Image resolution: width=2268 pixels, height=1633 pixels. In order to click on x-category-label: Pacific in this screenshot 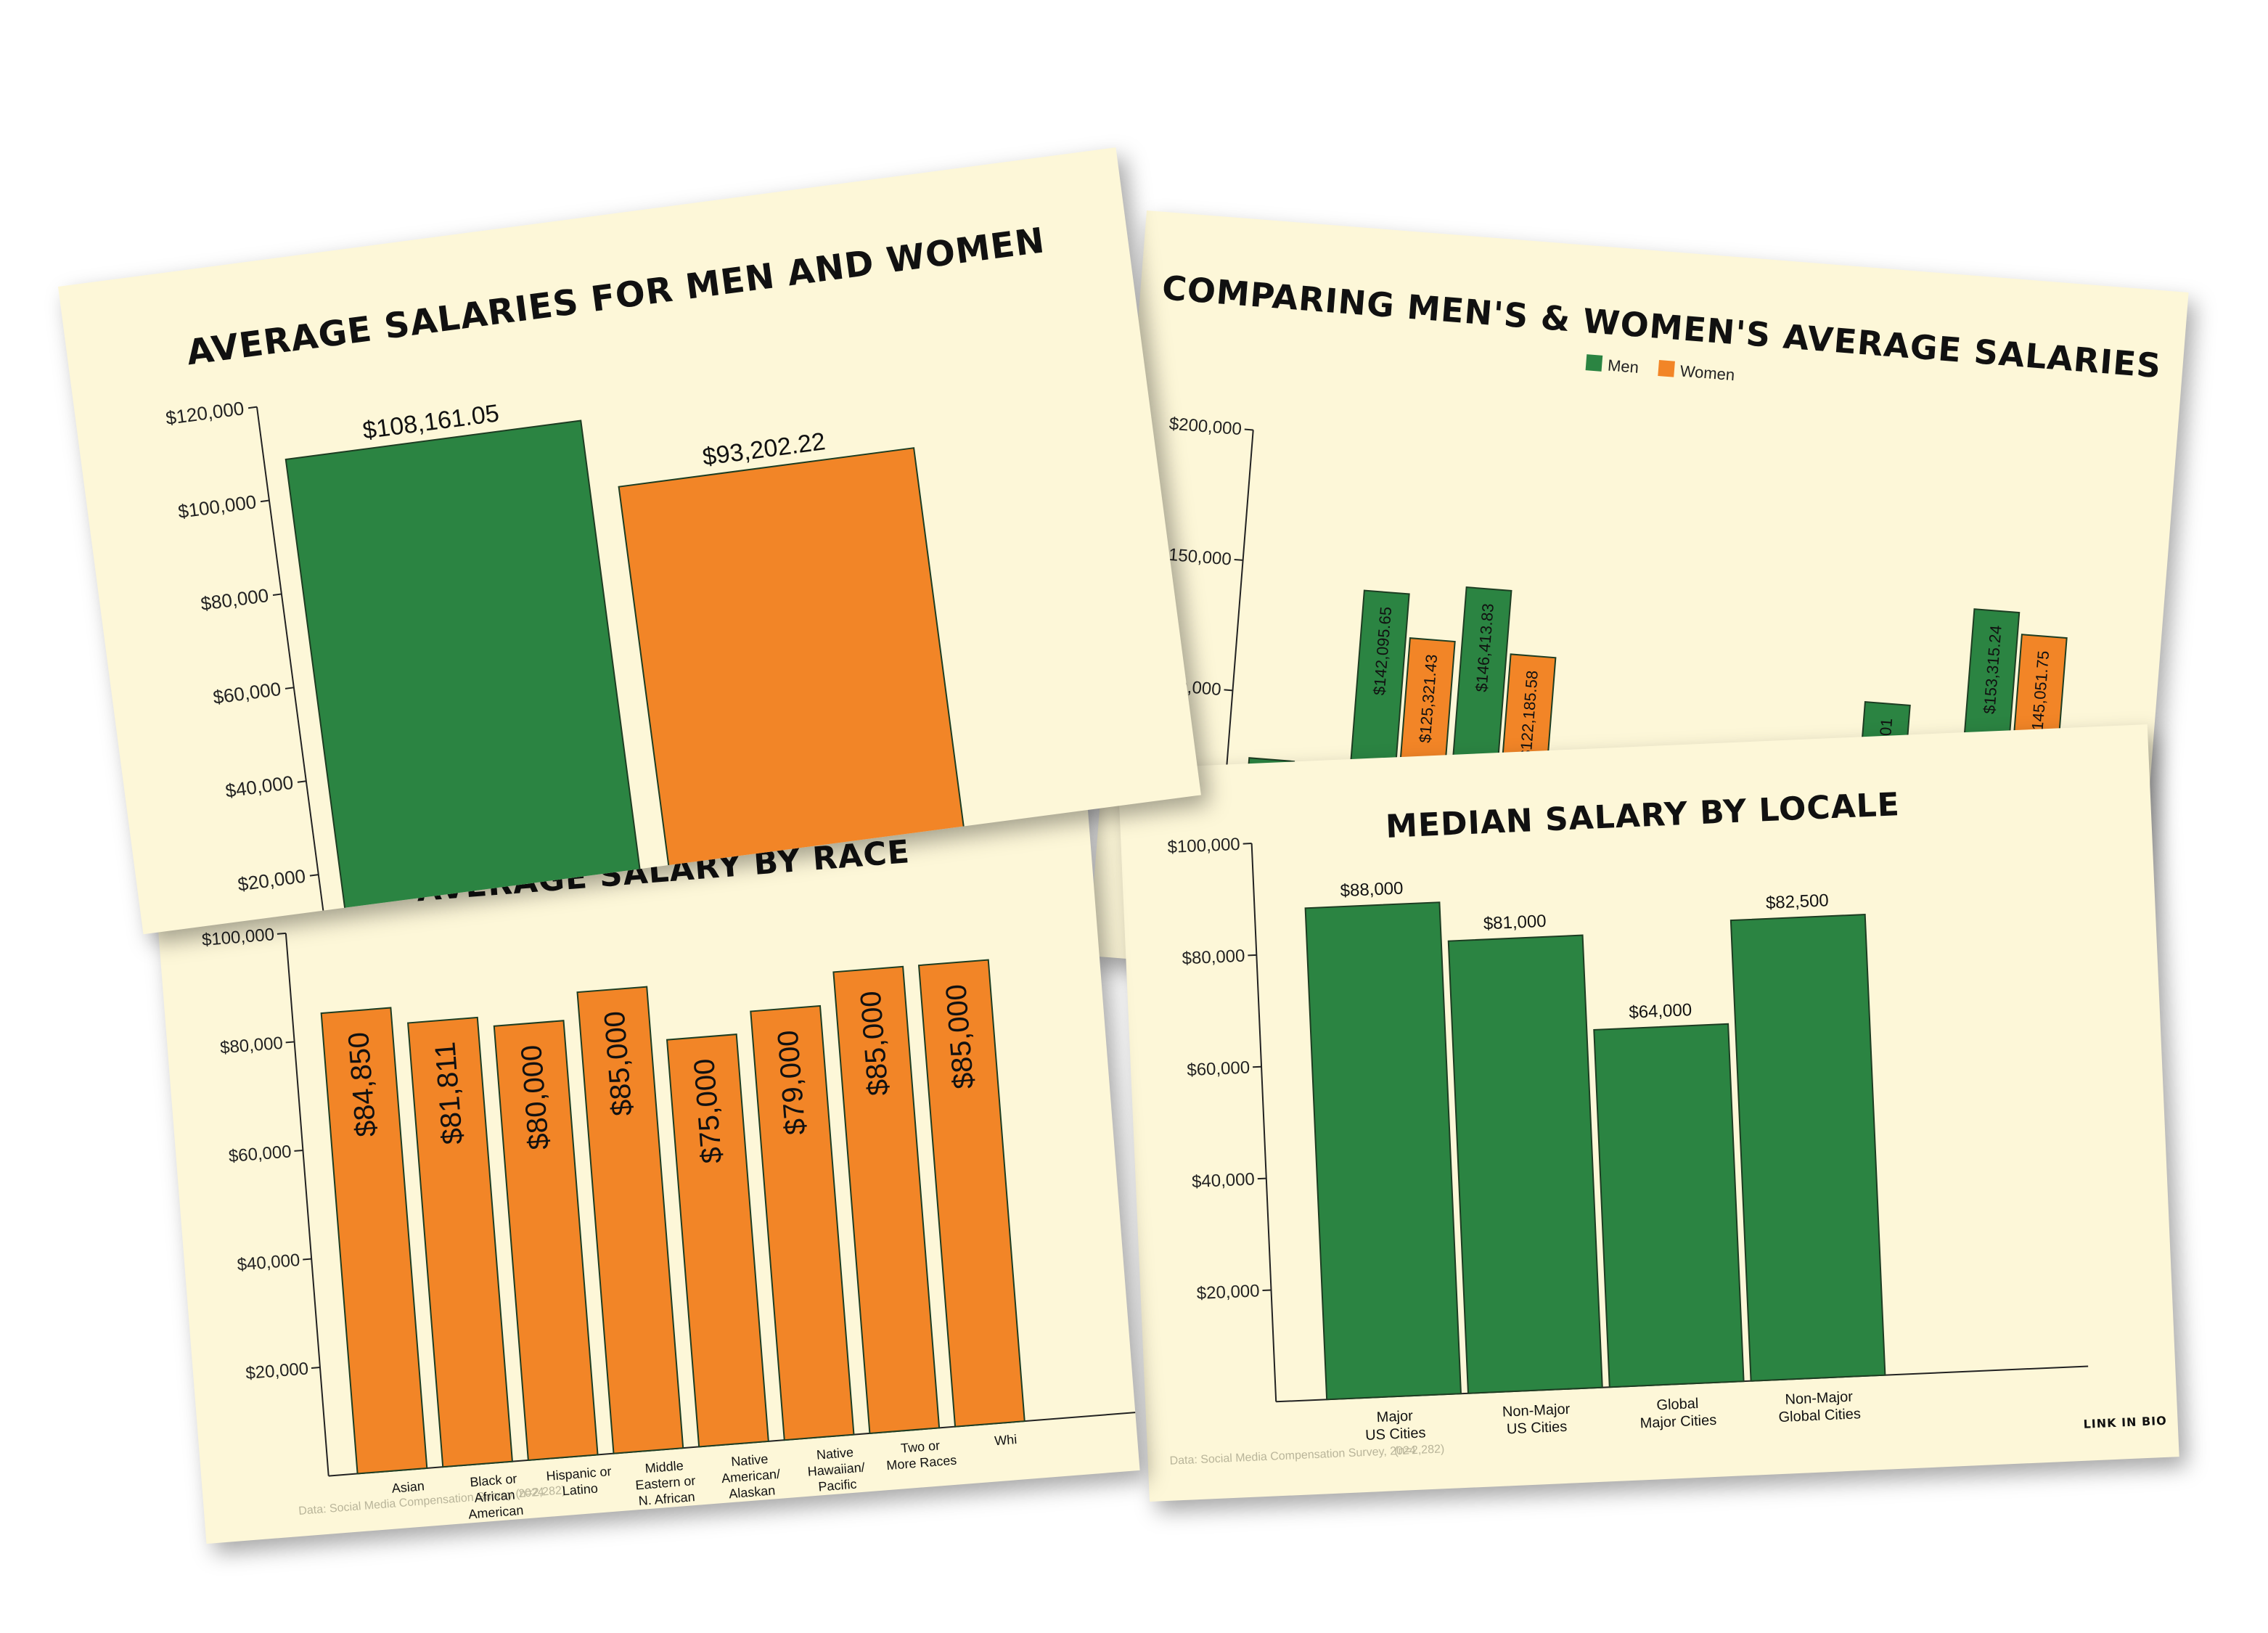, I will do `click(837, 1485)`.